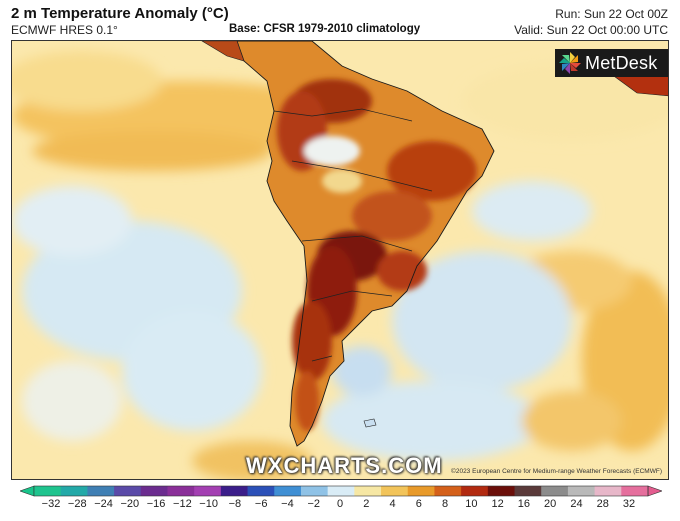  Describe the element at coordinates (629, 504) in the screenshot. I see `colorbar-tick-label: 32` at that location.